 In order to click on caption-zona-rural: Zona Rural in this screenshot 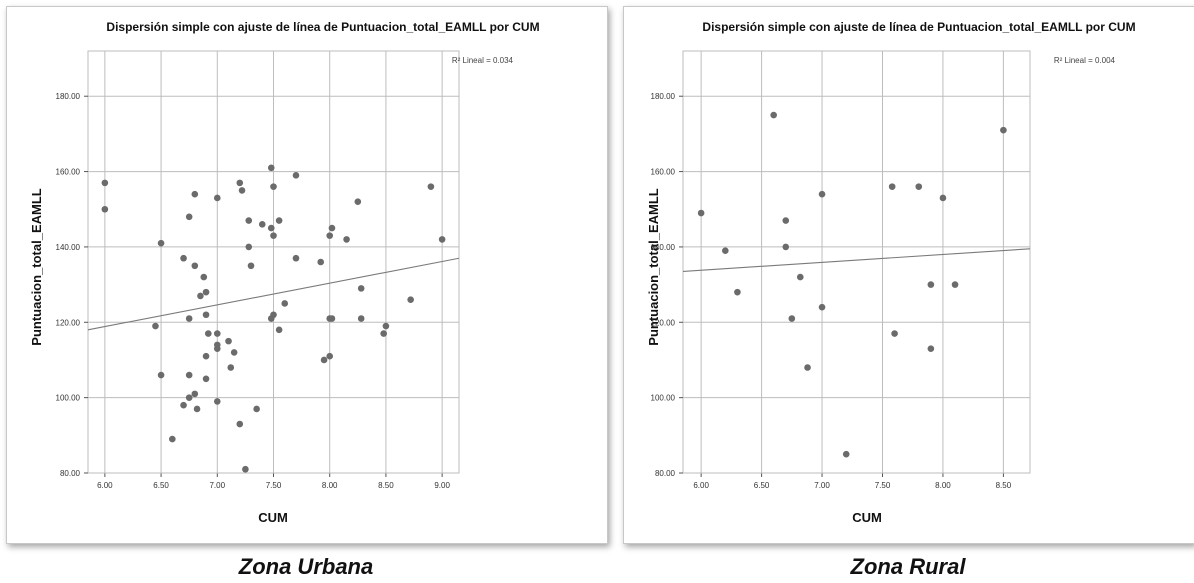, I will do `click(908, 566)`.